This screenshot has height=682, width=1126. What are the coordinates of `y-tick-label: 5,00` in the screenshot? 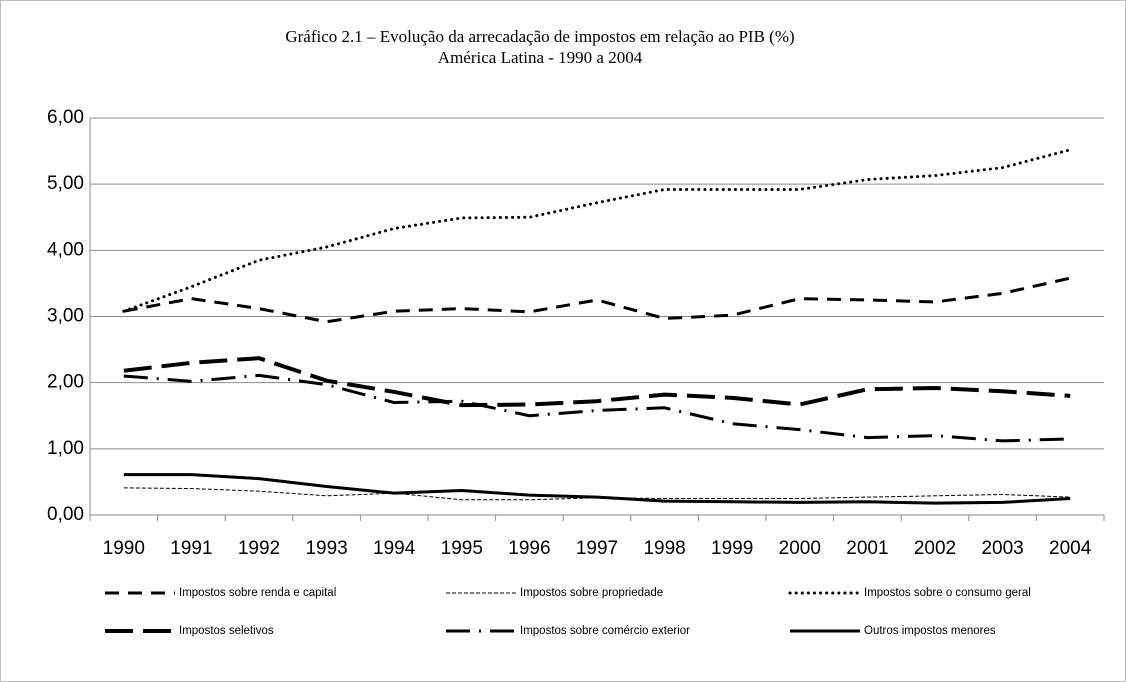 It's located at (65, 183).